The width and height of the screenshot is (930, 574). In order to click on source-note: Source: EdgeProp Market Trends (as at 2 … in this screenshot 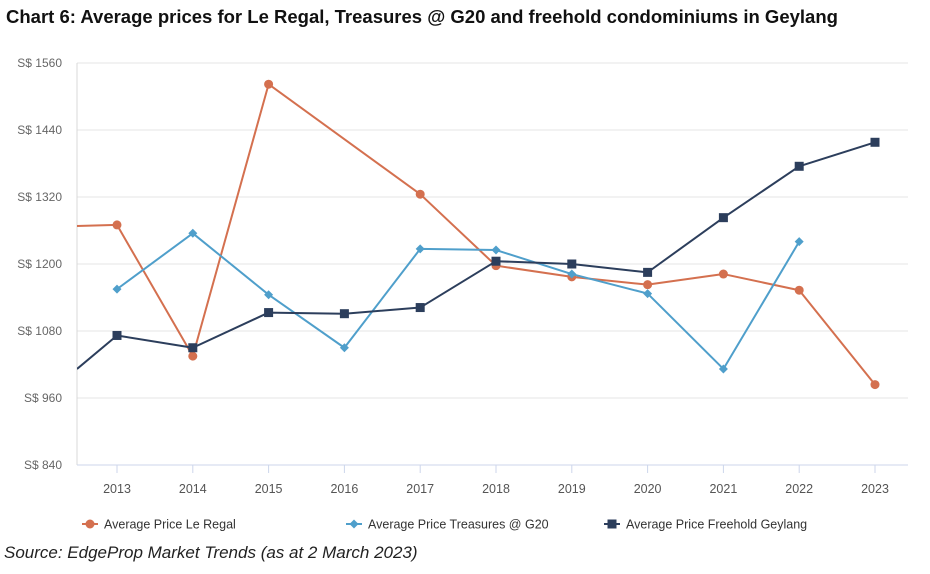, I will do `click(211, 552)`.